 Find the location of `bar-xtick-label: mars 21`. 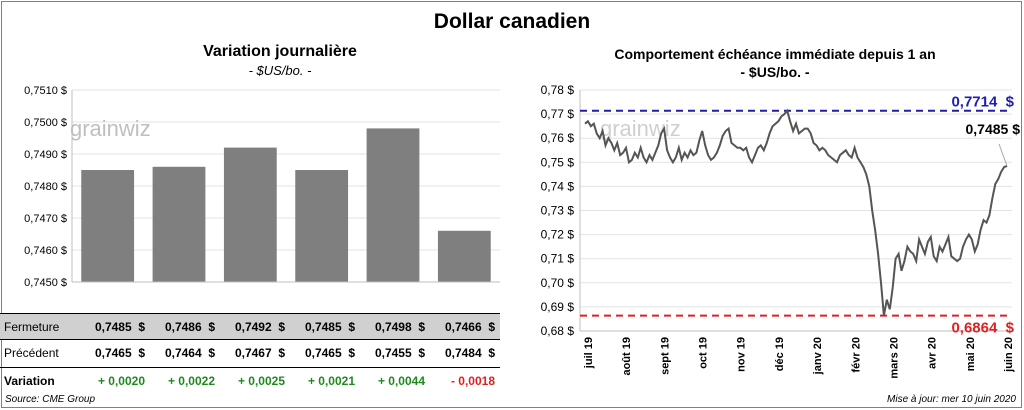

bar-xtick-label: mars 21 is located at coordinates (465, 299).